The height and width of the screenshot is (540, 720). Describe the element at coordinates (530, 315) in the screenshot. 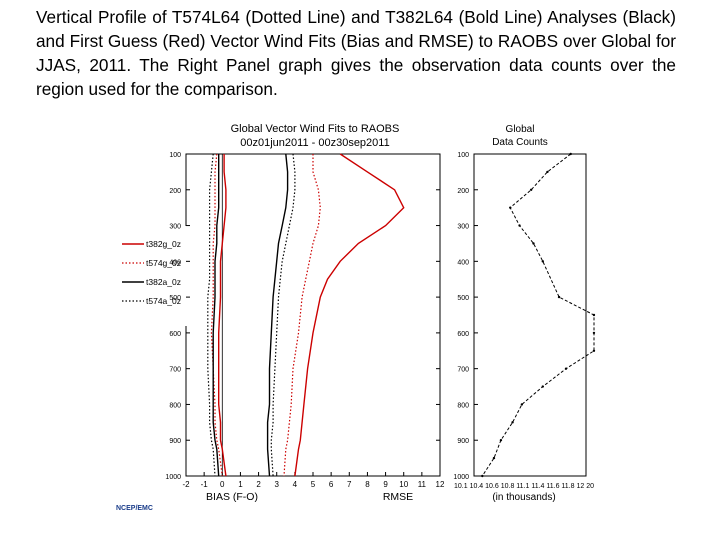

I see `counts-plot-frame` at that location.